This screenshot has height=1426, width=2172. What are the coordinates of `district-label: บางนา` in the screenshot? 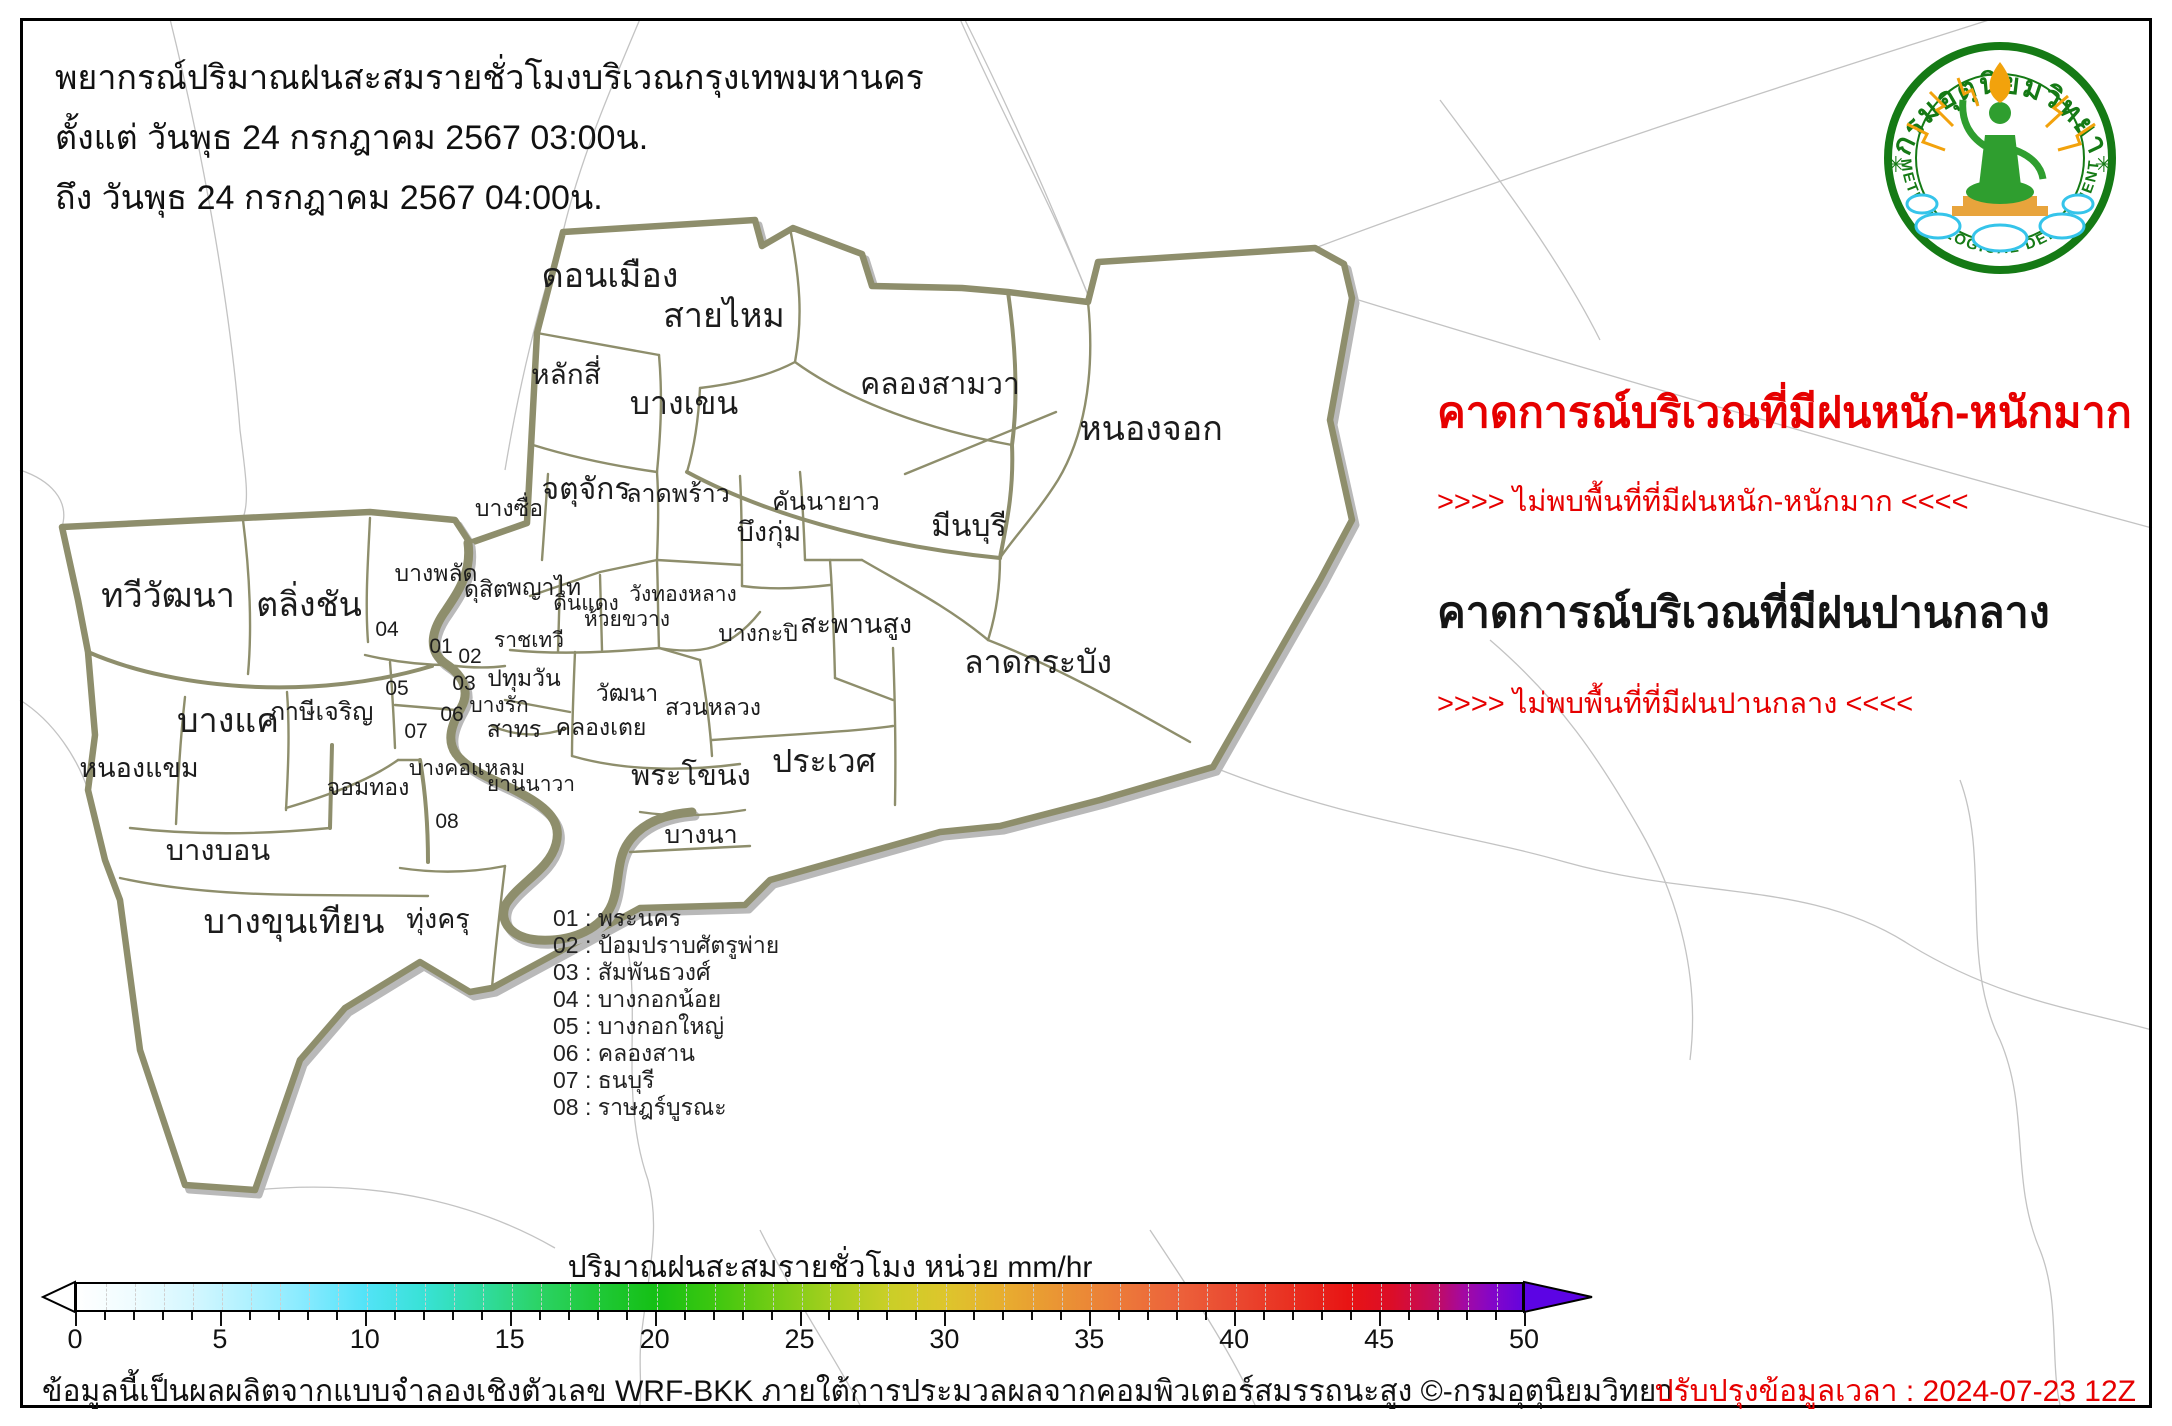 It's located at (700, 835).